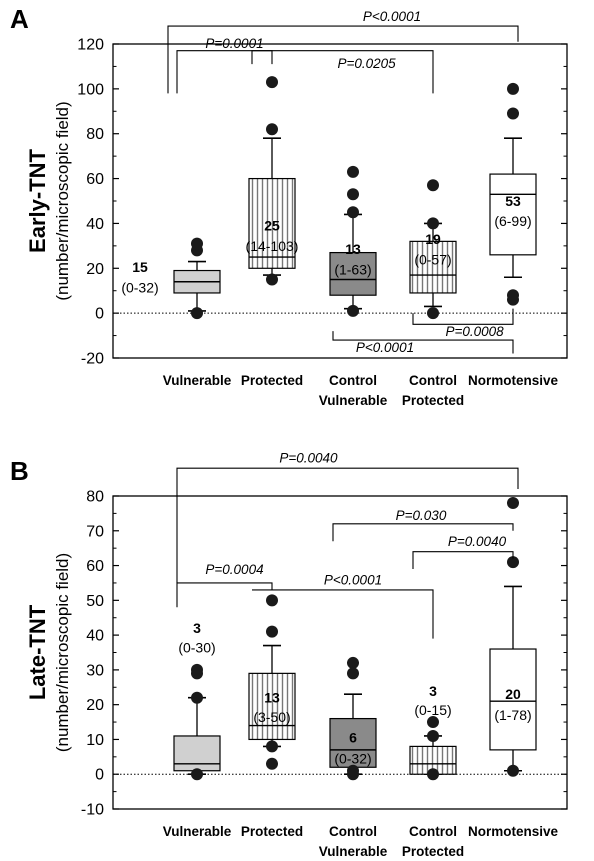 This screenshot has width=594, height=861. I want to click on comparison-bracket: P=0.0205, so click(342, 72).